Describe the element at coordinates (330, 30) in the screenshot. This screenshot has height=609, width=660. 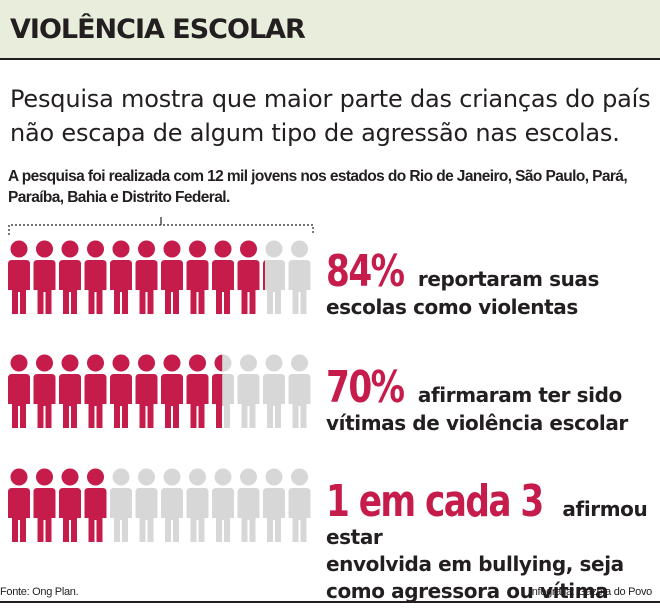
I see `header-bar: VIOLÊNCIA ESCOLAR` at that location.